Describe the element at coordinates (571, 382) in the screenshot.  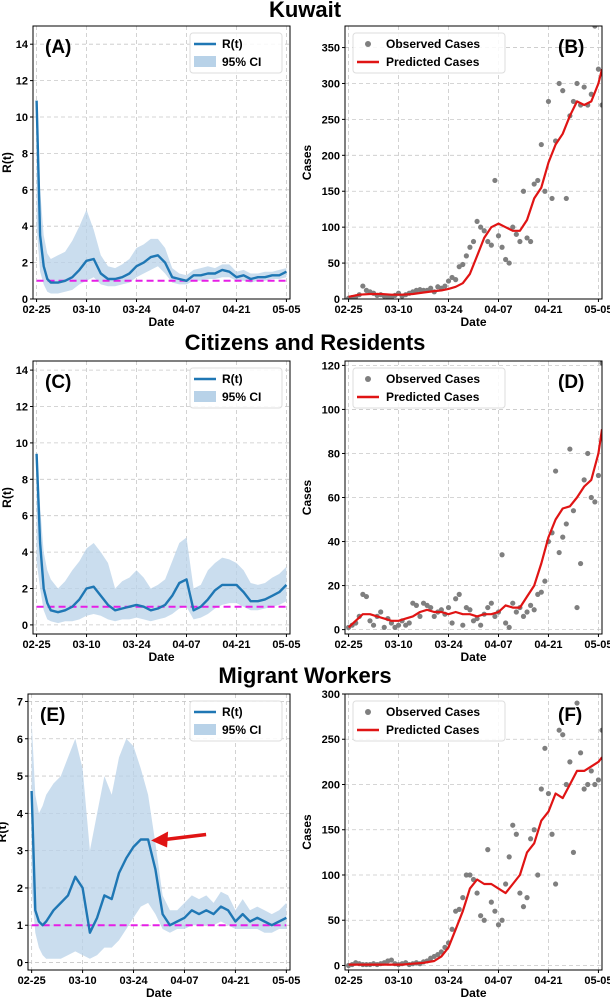
I see `panel-letter: (D)` at that location.